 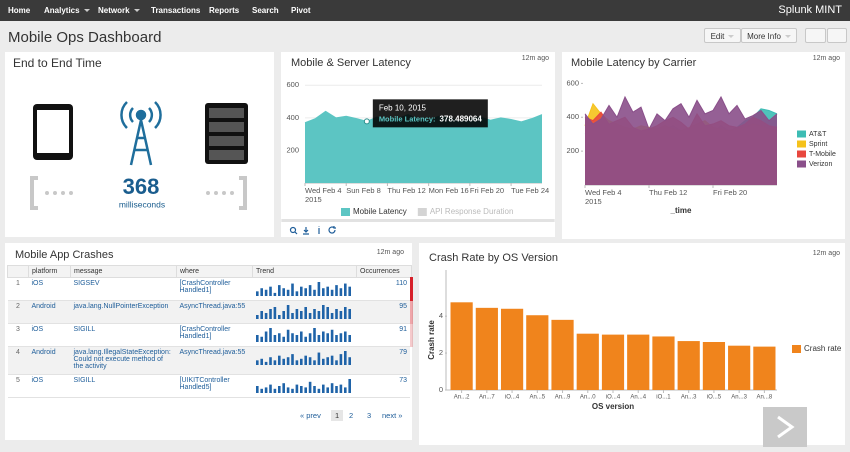 I want to click on nav-item: Analytics, so click(x=67, y=10).